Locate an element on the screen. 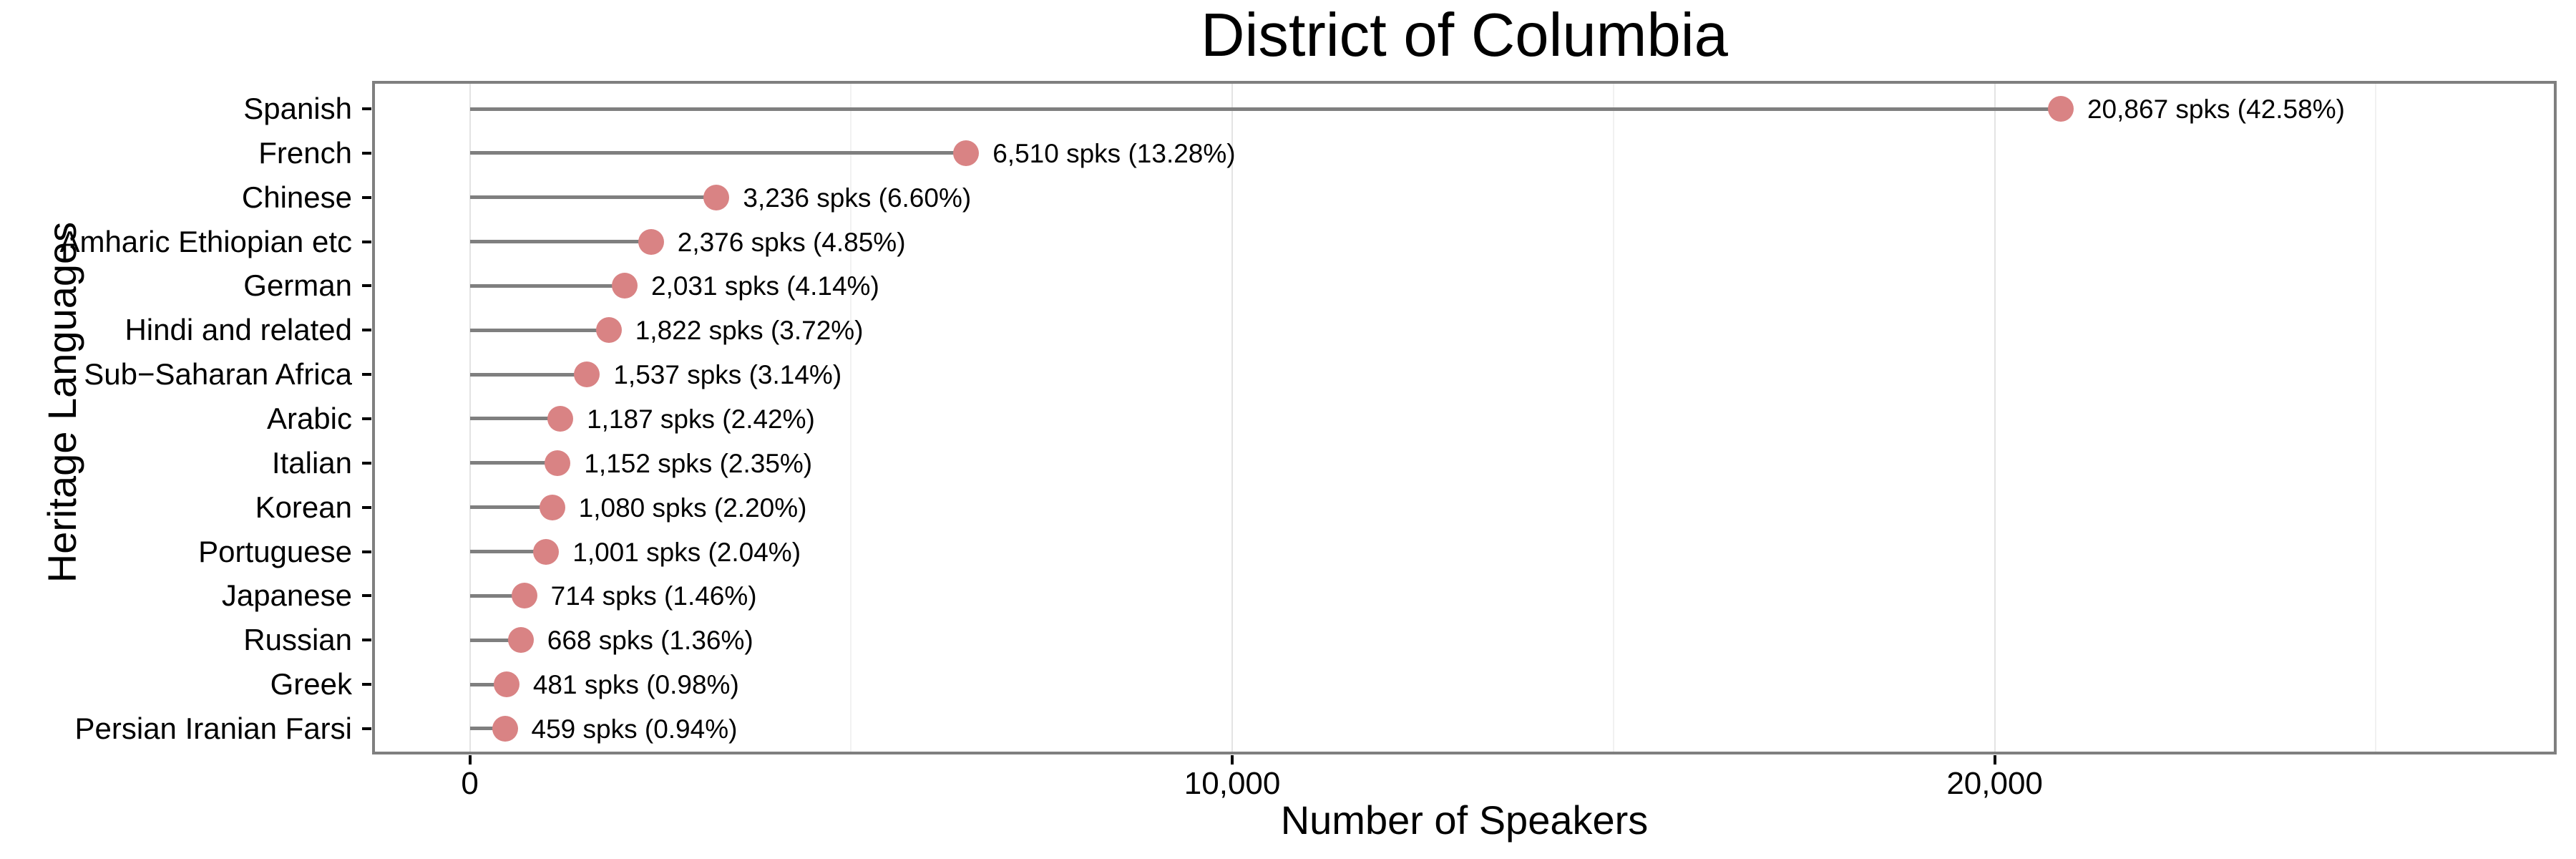 The height and width of the screenshot is (859, 2576). point-value-label: 3,236 spks (6.60%) is located at coordinates (858, 198).